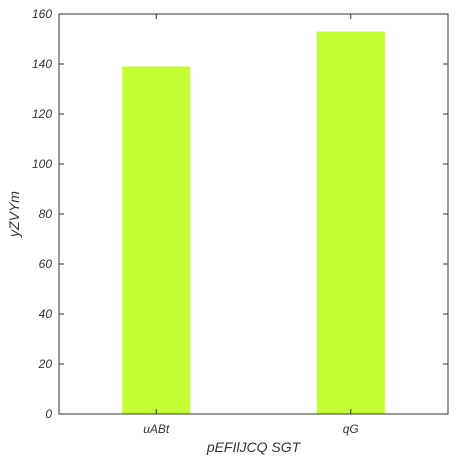 The width and height of the screenshot is (464, 464). Describe the element at coordinates (42, 14) in the screenshot. I see `y-tick-label: 160` at that location.